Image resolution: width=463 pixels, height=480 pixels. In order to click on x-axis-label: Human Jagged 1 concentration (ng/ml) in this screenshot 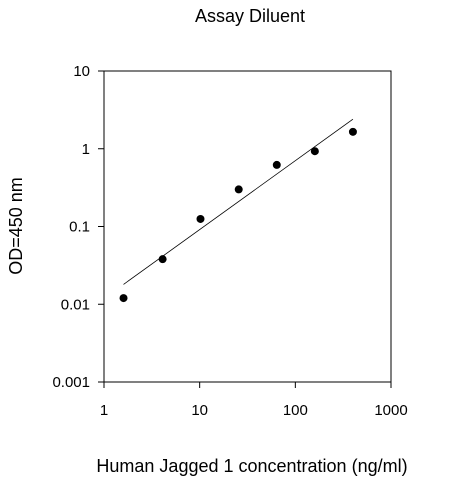, I will do `click(251, 466)`.